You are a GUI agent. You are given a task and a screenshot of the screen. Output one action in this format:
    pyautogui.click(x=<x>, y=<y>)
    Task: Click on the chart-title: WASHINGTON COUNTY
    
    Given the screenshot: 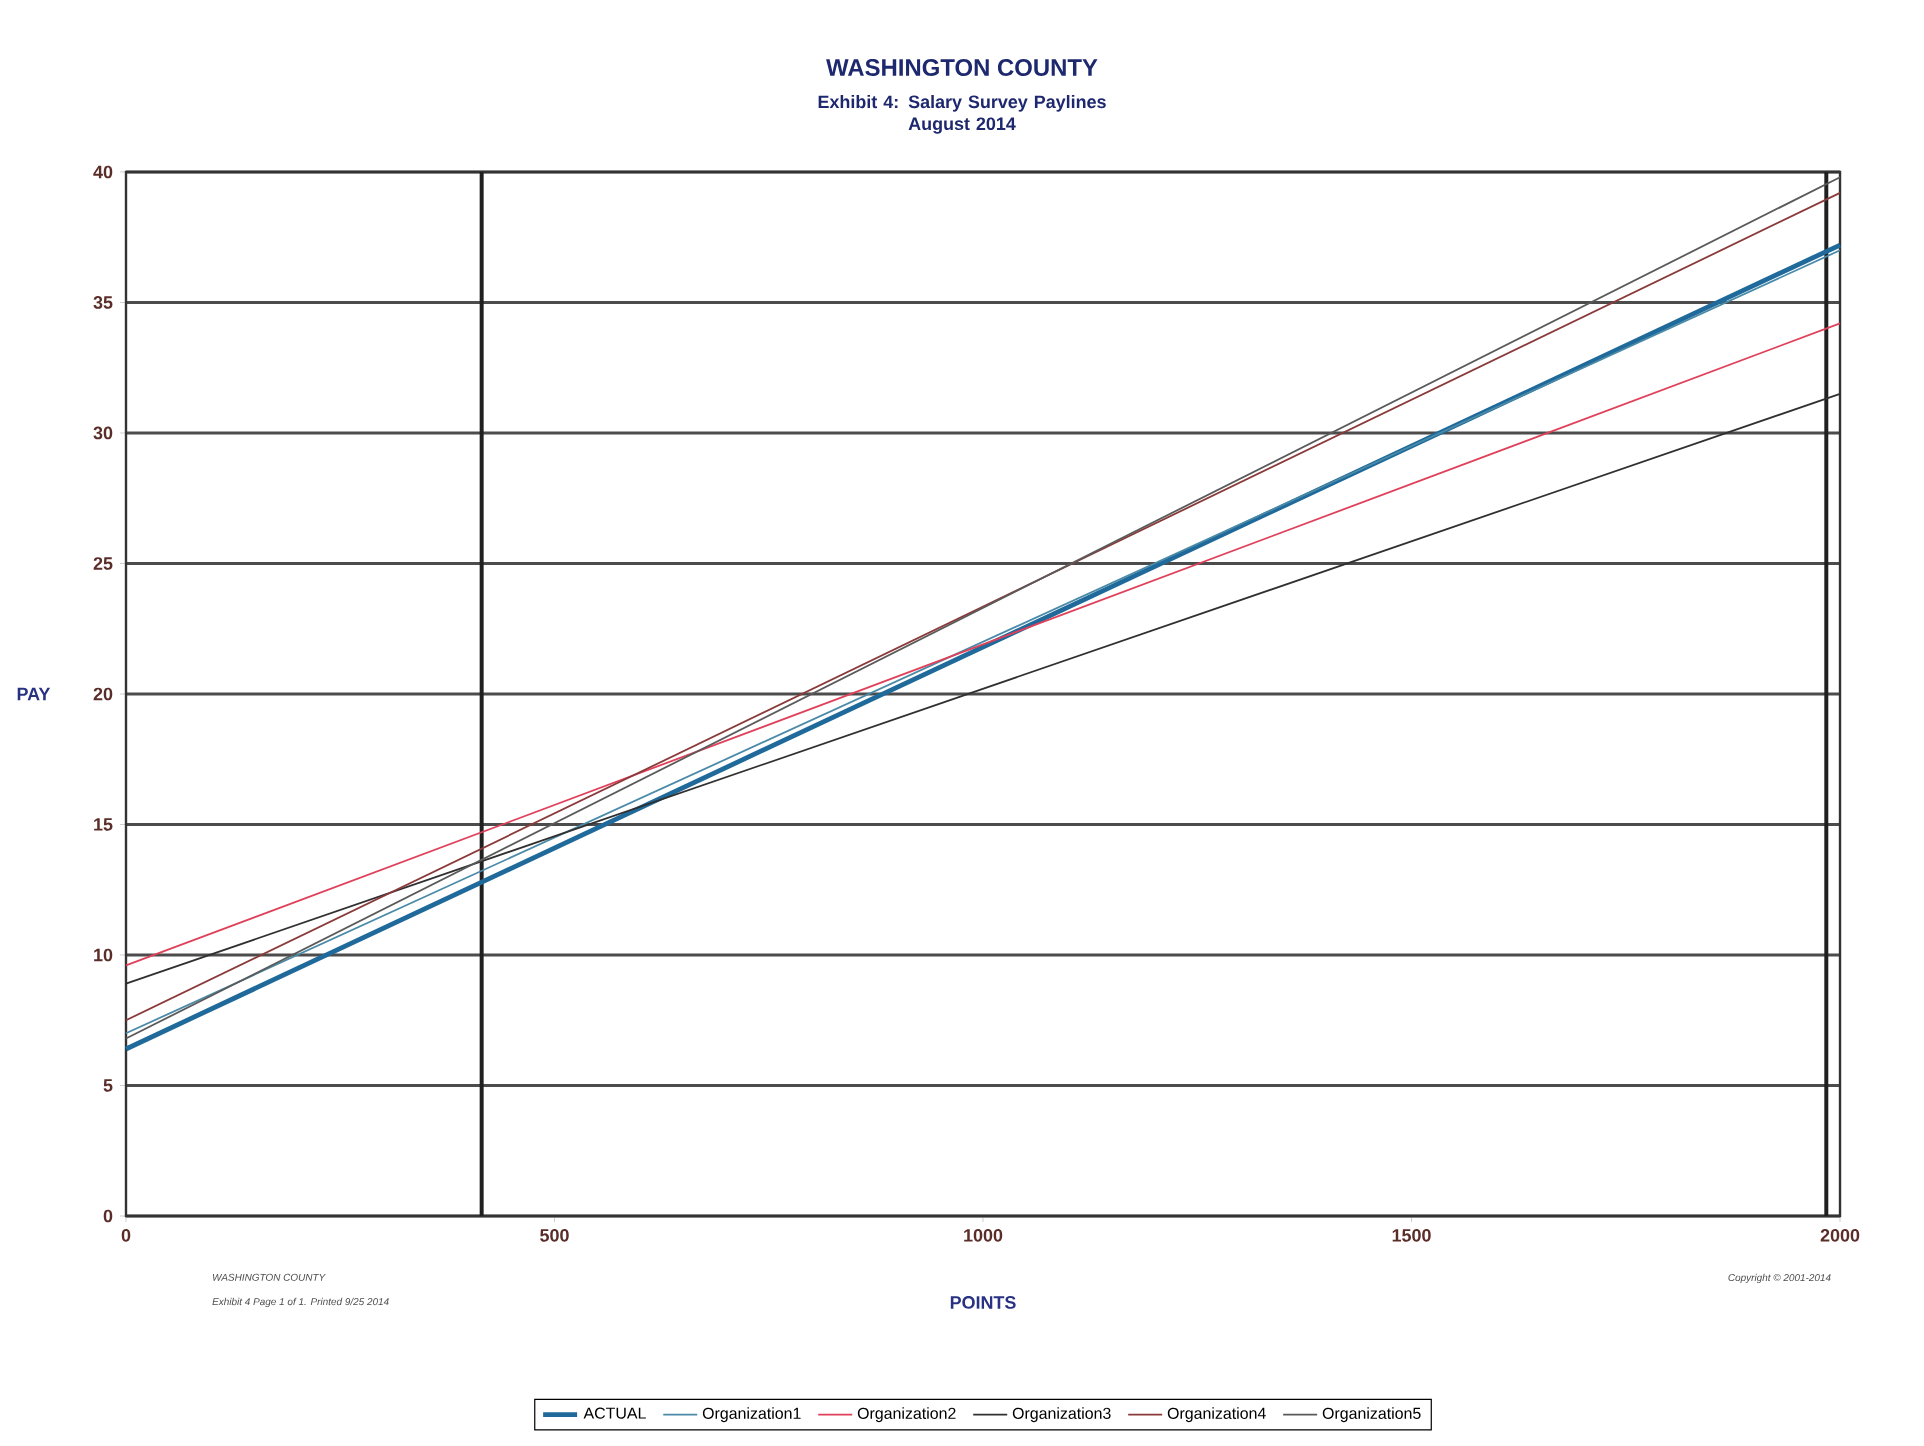 What is the action you would take?
    pyautogui.click(x=962, y=67)
    